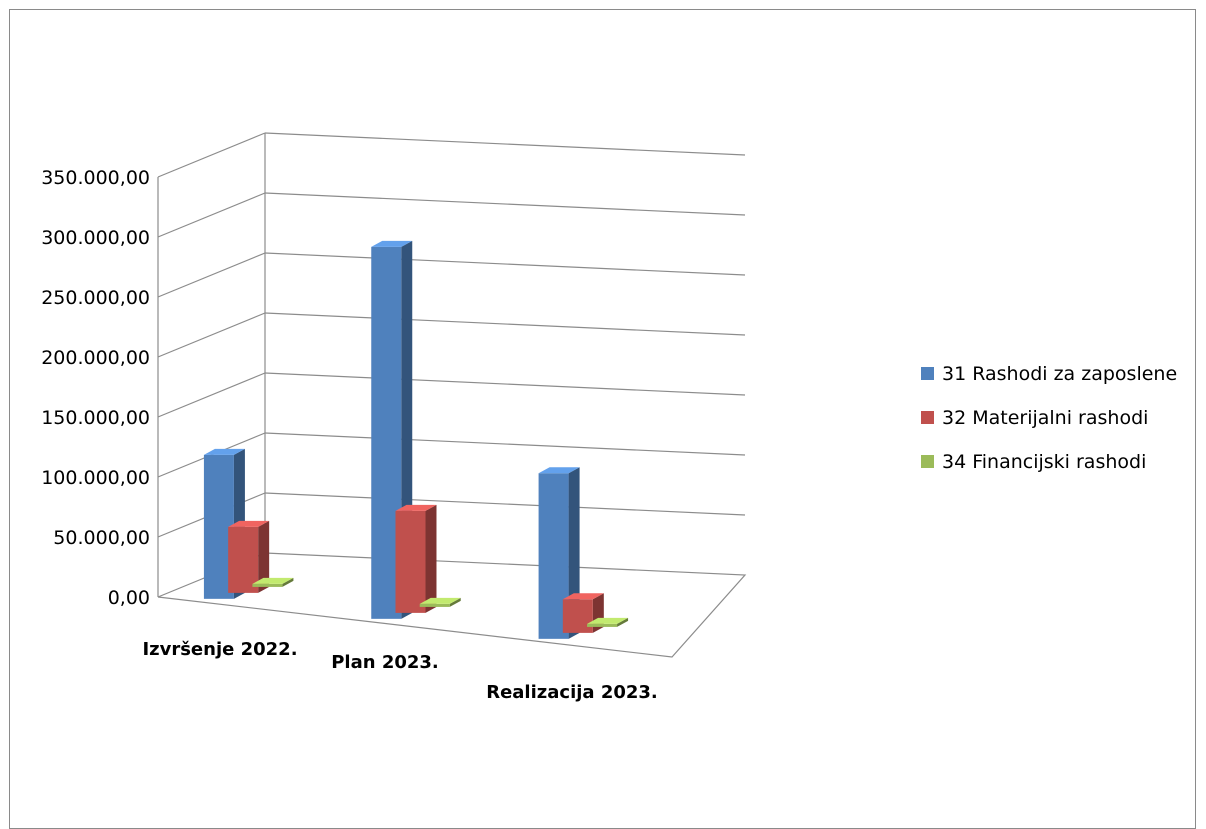 Image resolution: width=1206 pixels, height=829 pixels. I want to click on y-tick-label: 50.000,00, so click(101, 538).